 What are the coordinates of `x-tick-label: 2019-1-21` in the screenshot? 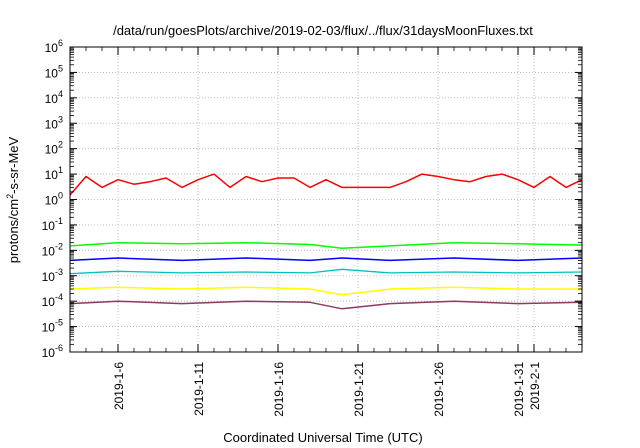 It's located at (359, 389).